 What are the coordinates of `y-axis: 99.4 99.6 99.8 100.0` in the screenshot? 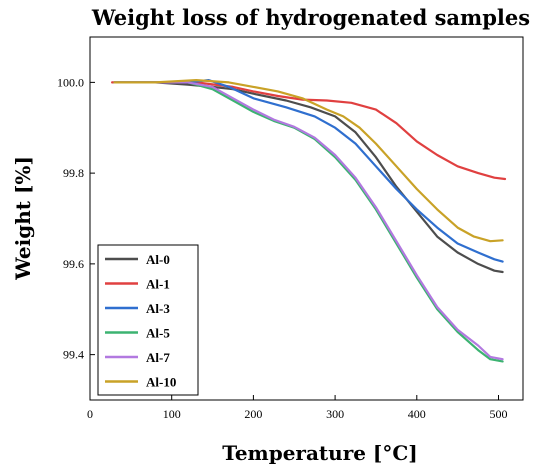 It's located at (76, 218).